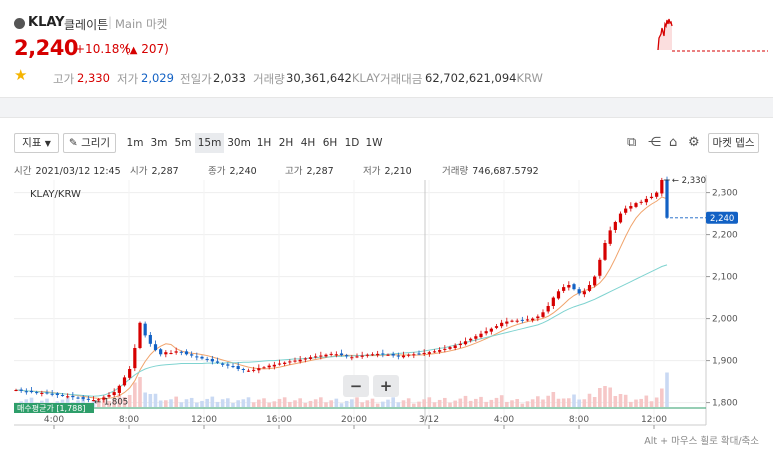 The height and width of the screenshot is (453, 773). I want to click on avg-buy-price-text: 매수평균가 [1,788], so click(51, 408).